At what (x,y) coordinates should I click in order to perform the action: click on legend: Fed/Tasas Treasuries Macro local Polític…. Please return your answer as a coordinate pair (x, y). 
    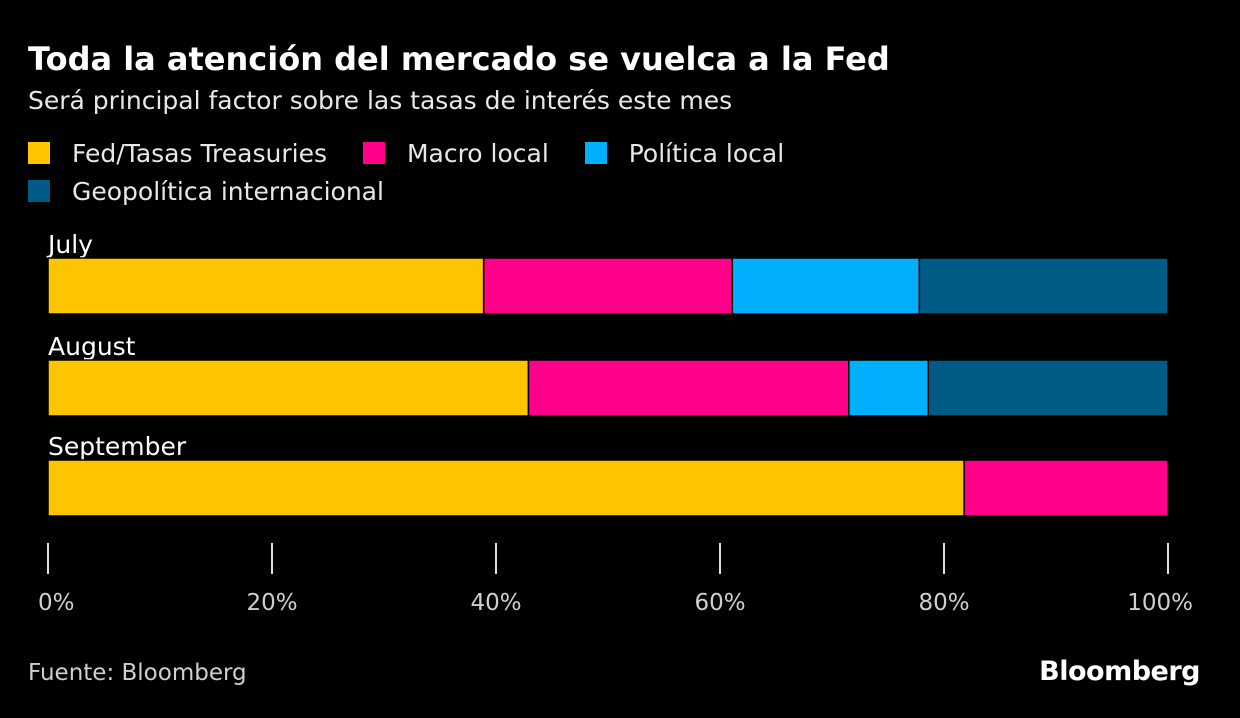
    Looking at the image, I should click on (478, 172).